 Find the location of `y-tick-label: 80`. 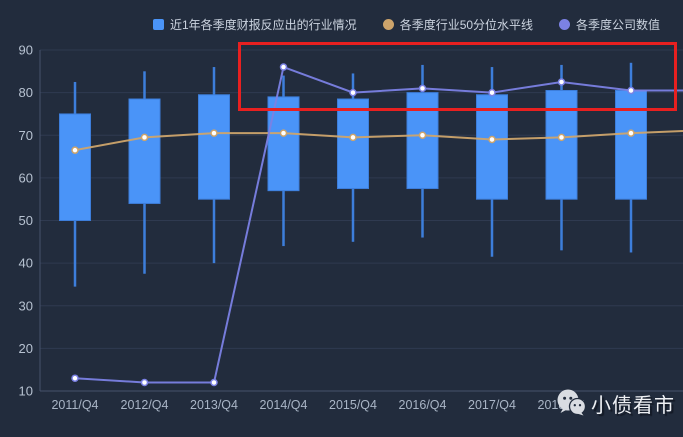

y-tick-label: 80 is located at coordinates (26, 92).